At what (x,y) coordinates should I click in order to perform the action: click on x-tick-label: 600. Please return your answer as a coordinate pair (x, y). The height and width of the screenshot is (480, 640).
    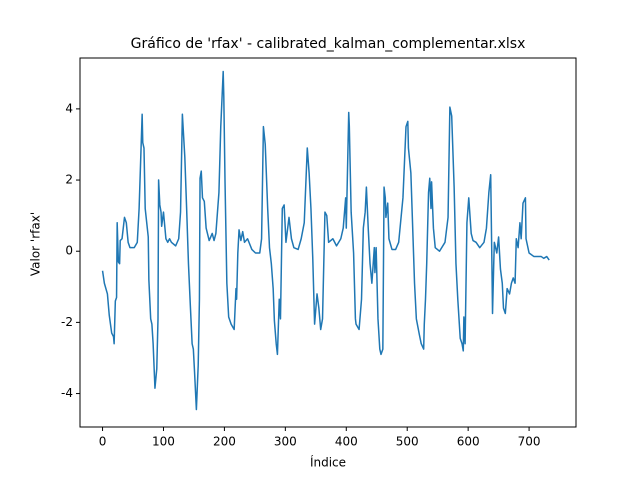
    Looking at the image, I should click on (468, 442).